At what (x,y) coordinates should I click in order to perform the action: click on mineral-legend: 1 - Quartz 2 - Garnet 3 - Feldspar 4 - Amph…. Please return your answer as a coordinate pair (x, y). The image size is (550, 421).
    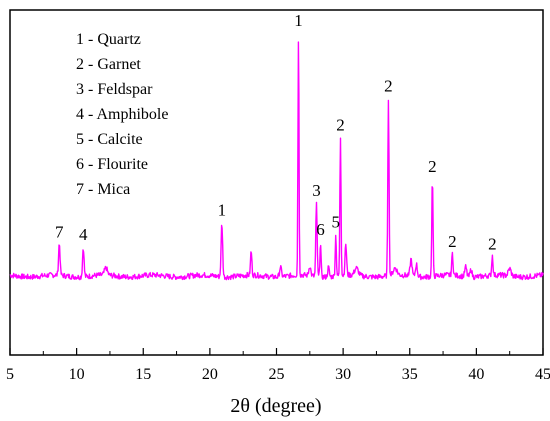
    Looking at the image, I should click on (122, 114).